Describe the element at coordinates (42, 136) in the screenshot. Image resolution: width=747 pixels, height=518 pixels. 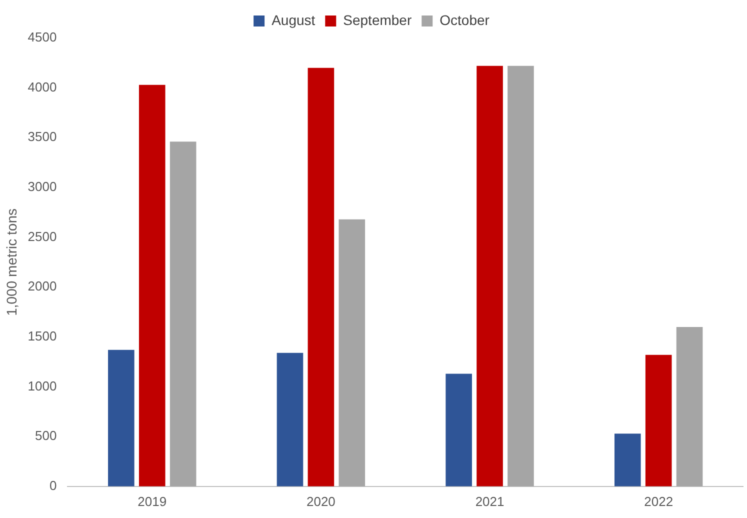
I see `y-tick-label: 3500` at that location.